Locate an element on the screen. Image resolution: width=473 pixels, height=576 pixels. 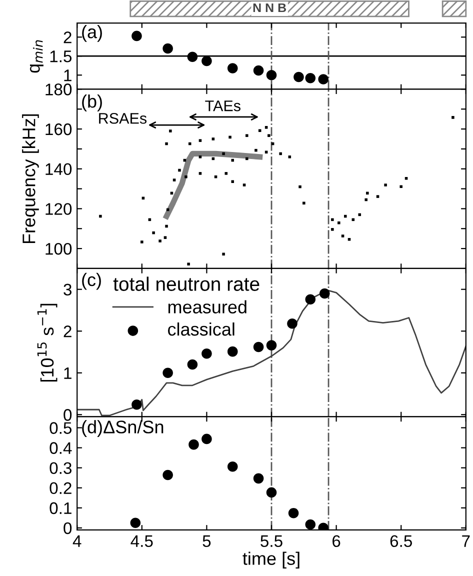
x-tick-label: 4.5 is located at coordinates (141, 541).